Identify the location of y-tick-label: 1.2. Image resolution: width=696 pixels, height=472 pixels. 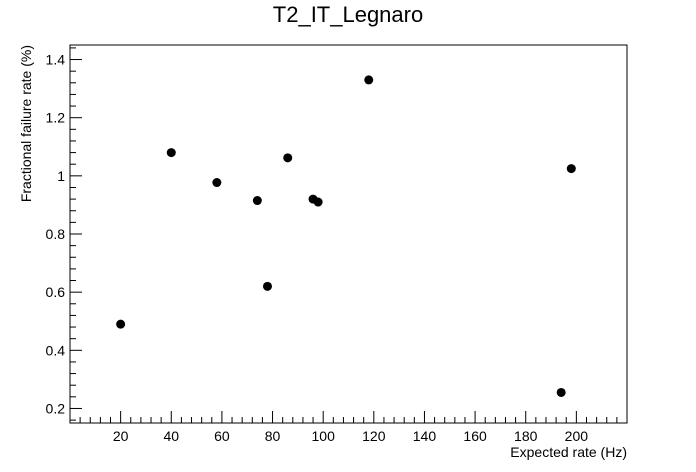
(56, 118).